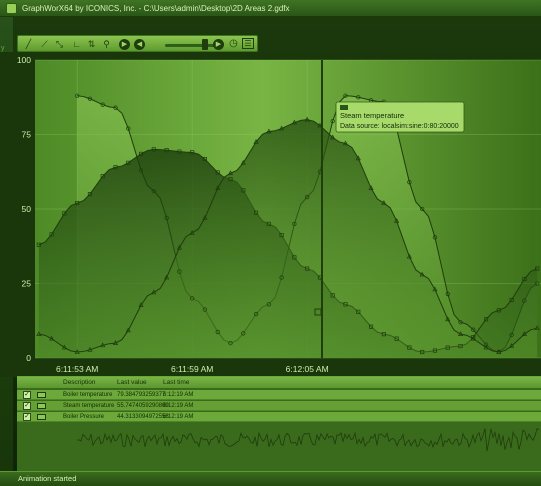 This screenshot has height=486, width=541. I want to click on forward-icon: ▶, so click(218, 44).